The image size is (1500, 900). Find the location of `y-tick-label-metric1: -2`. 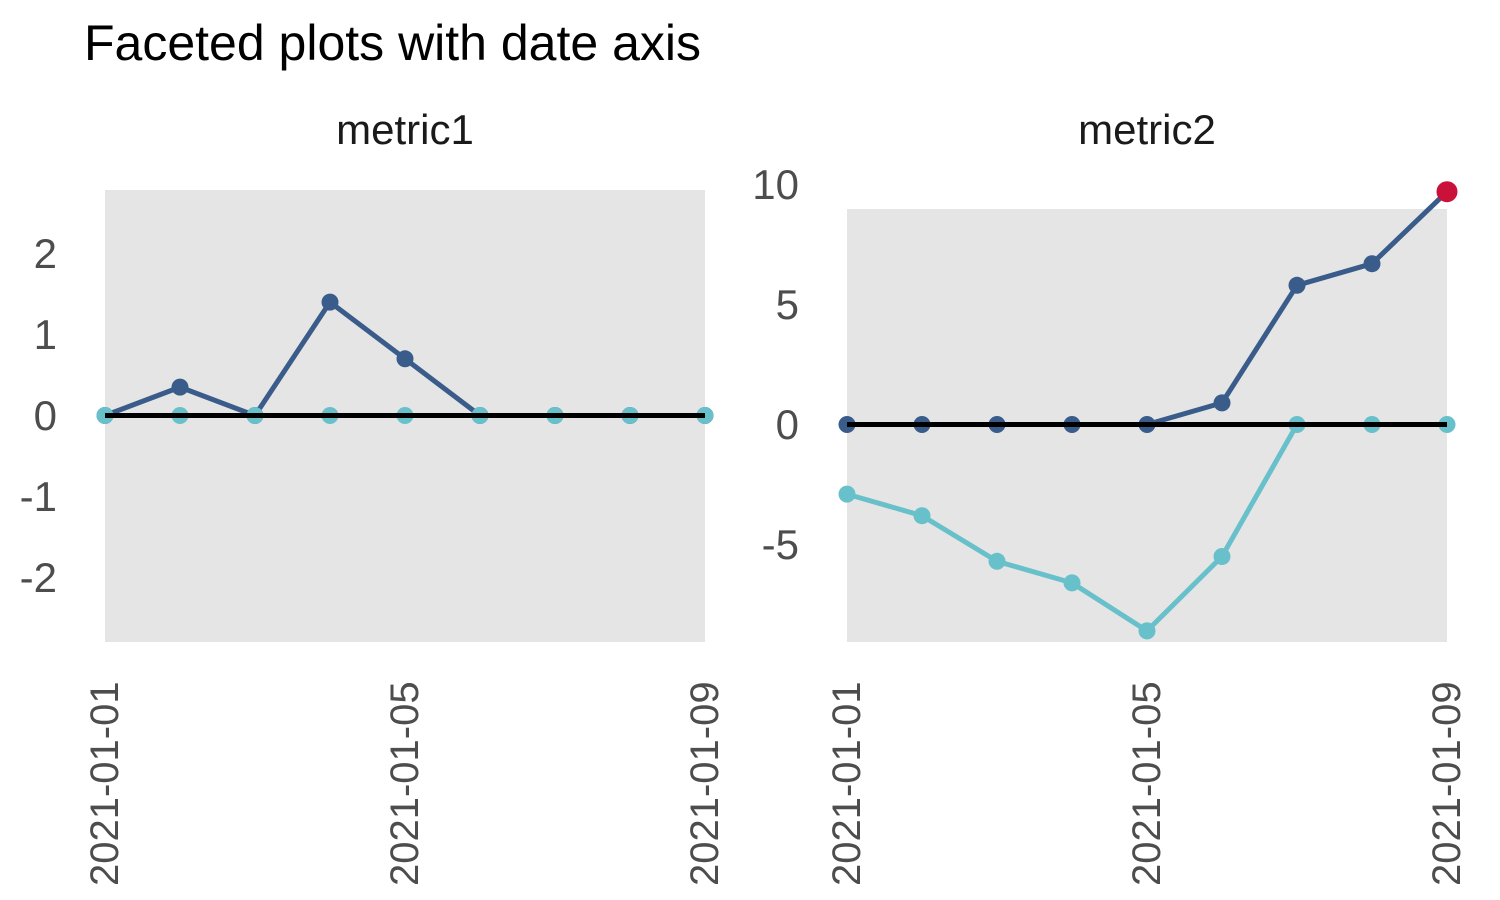

y-tick-label-metric1: -2 is located at coordinates (38, 577).